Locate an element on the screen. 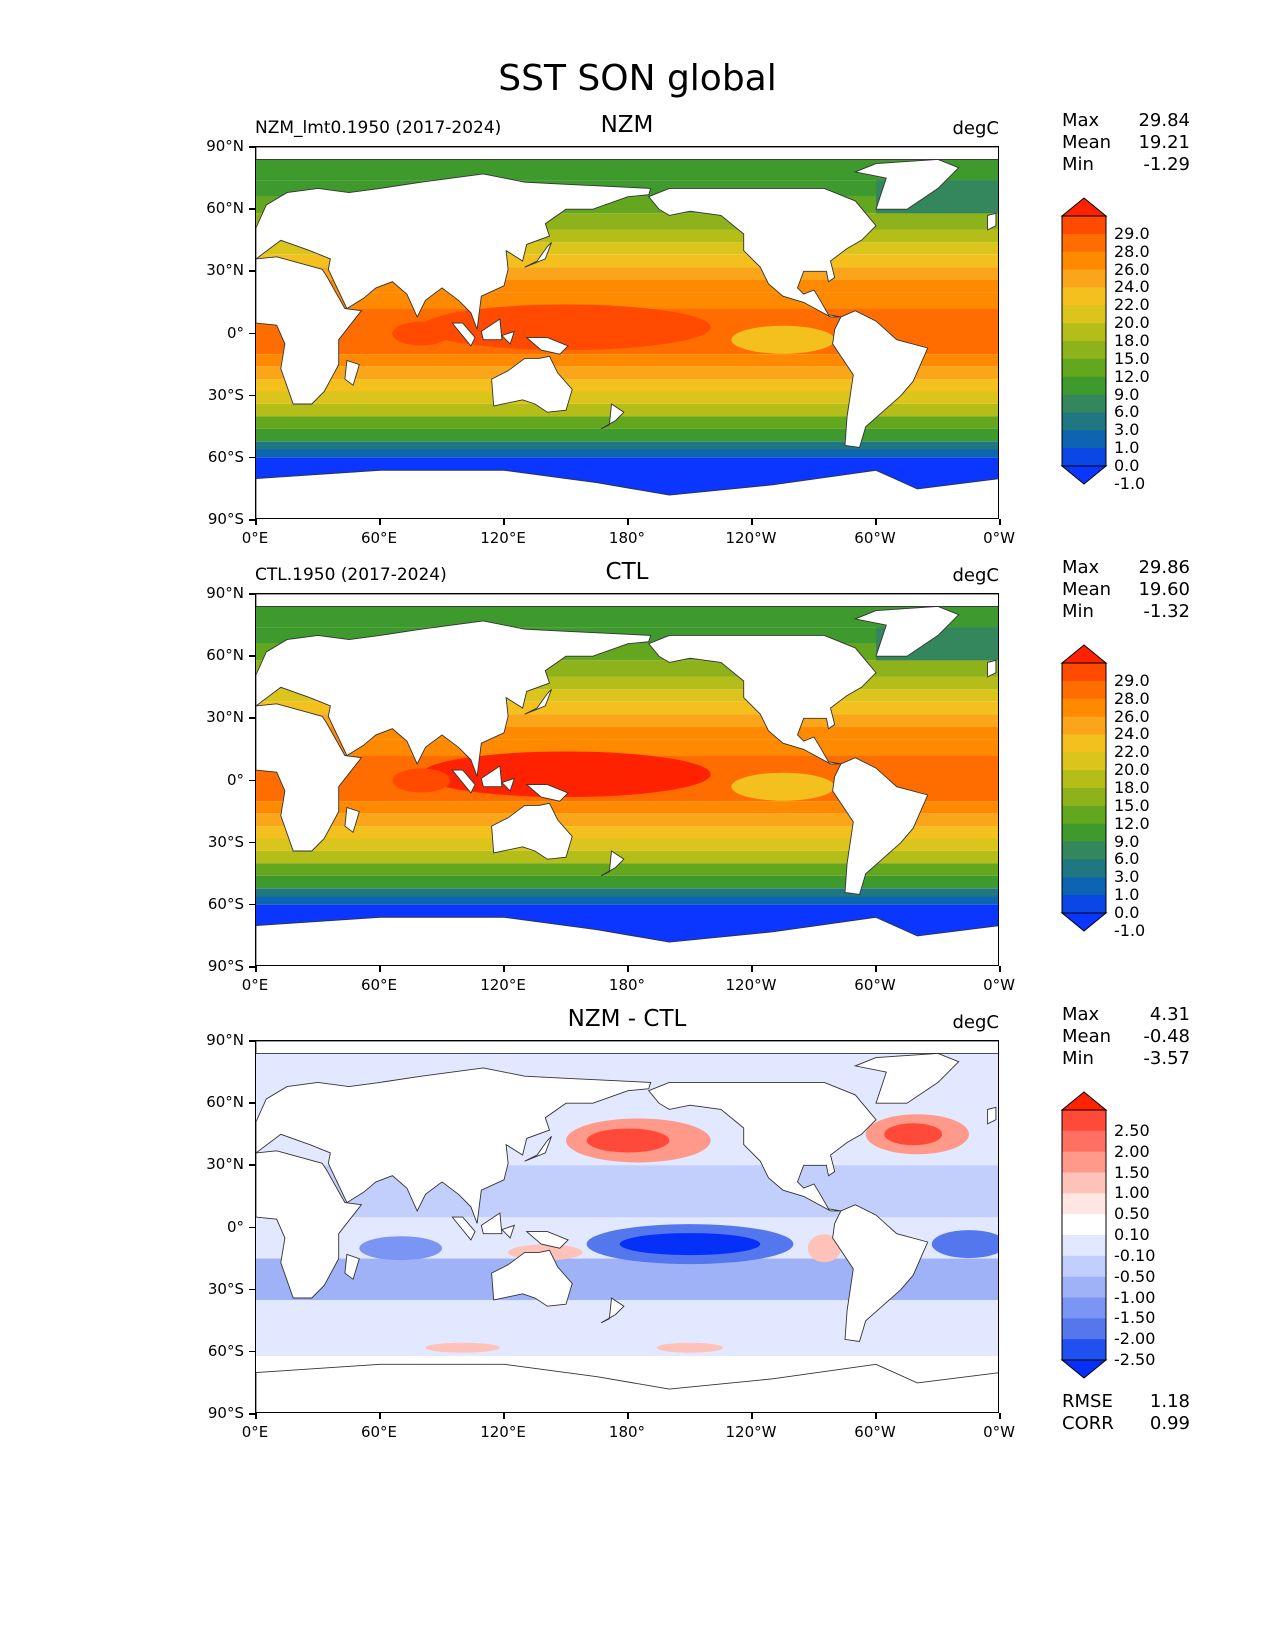 Image resolution: width=1275 pixels, height=1650 pixels. x-tick-label: 60°E is located at coordinates (379, 985).